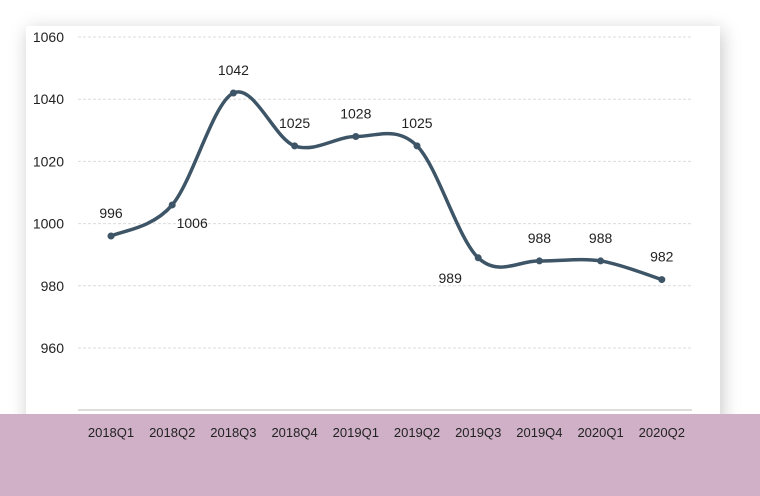 Image resolution: width=760 pixels, height=496 pixels. What do you see at coordinates (233, 70) in the screenshot?
I see `data-label: 1042` at bounding box center [233, 70].